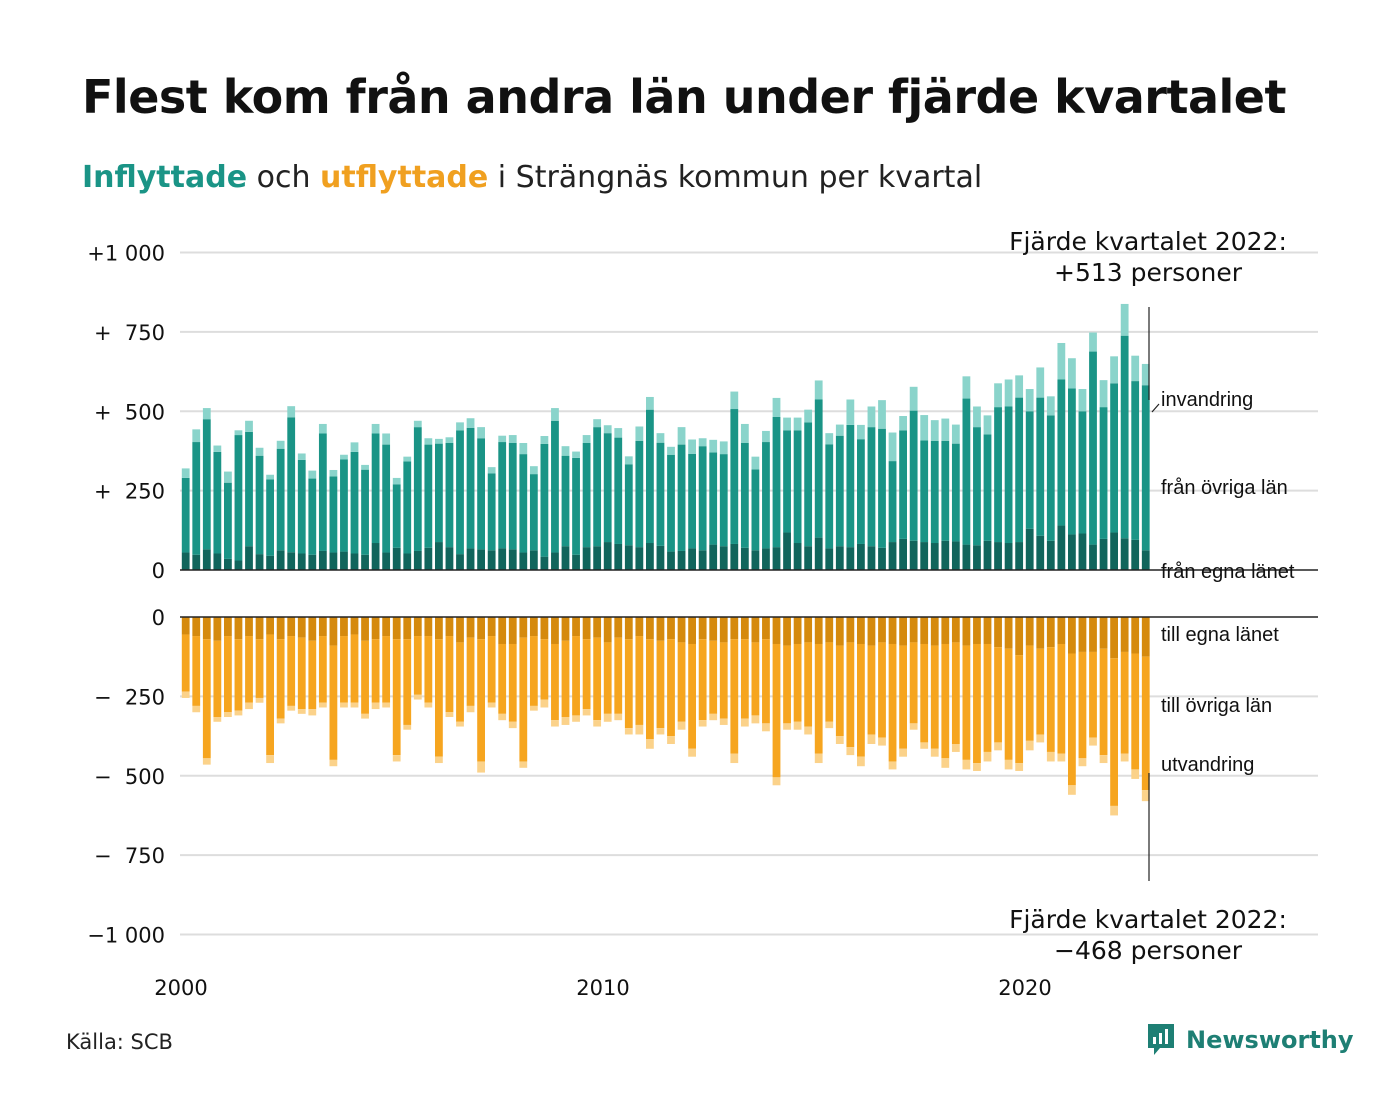 This screenshot has height=1120, width=1400. Describe the element at coordinates (1270, 1040) in the screenshot. I see `brand-name: Newsworthy` at that location.